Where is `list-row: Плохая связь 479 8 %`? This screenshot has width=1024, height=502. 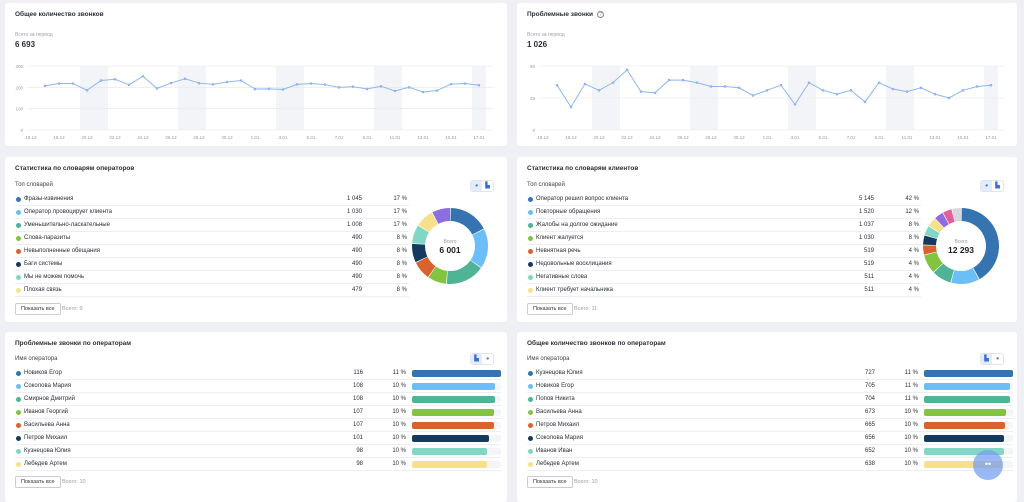 list-row: Плохая связь 479 8 % is located at coordinates (212, 290).